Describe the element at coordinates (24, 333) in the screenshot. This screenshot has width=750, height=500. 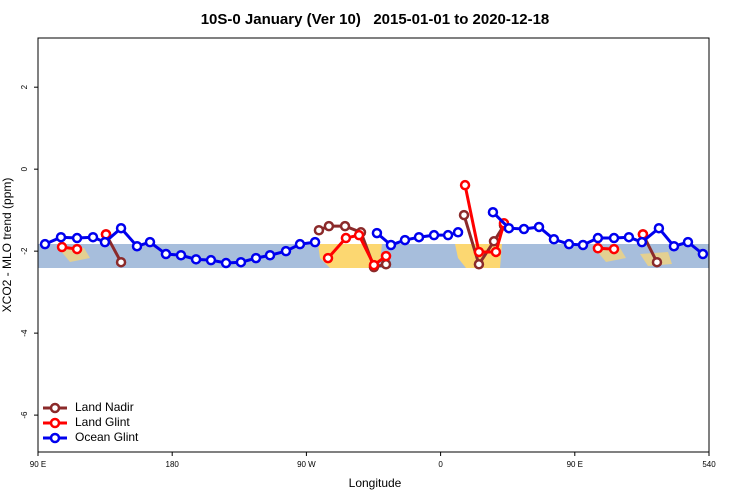
I see `y-tick-label: -4` at that location.